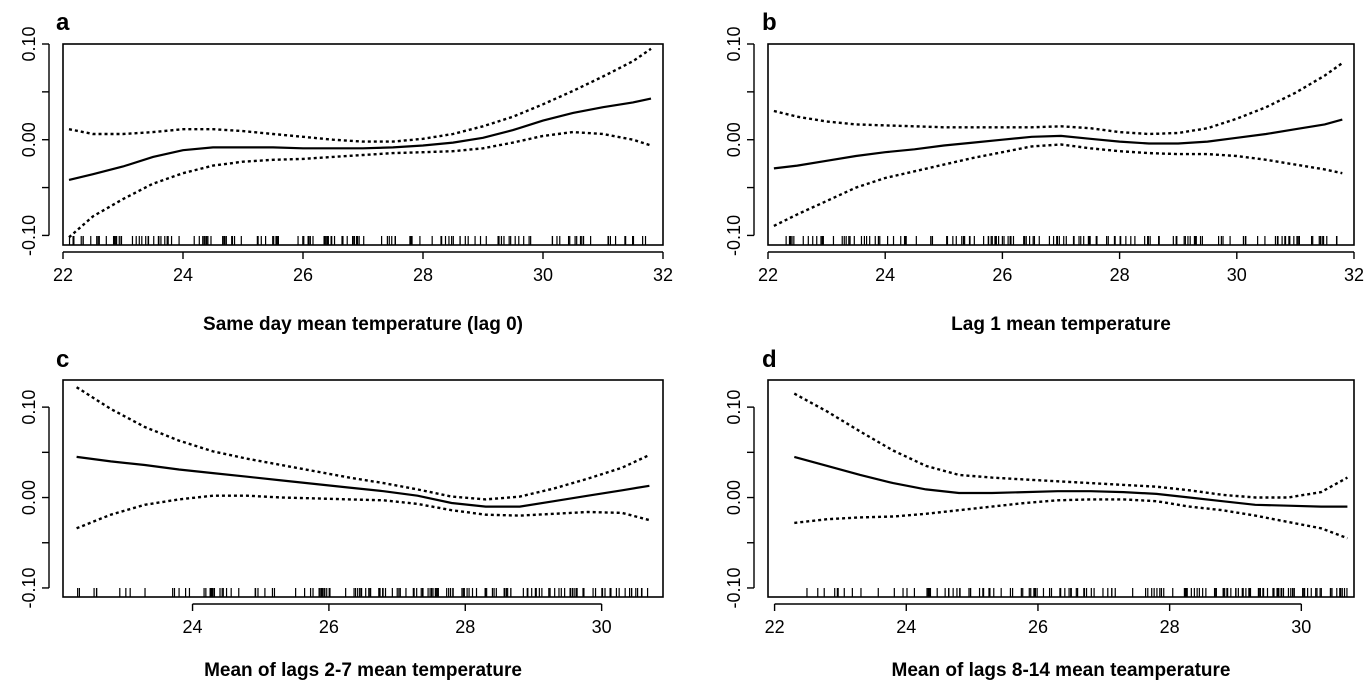 The height and width of the screenshot is (680, 1371). I want to click on panel-letter: a, so click(63, 22).